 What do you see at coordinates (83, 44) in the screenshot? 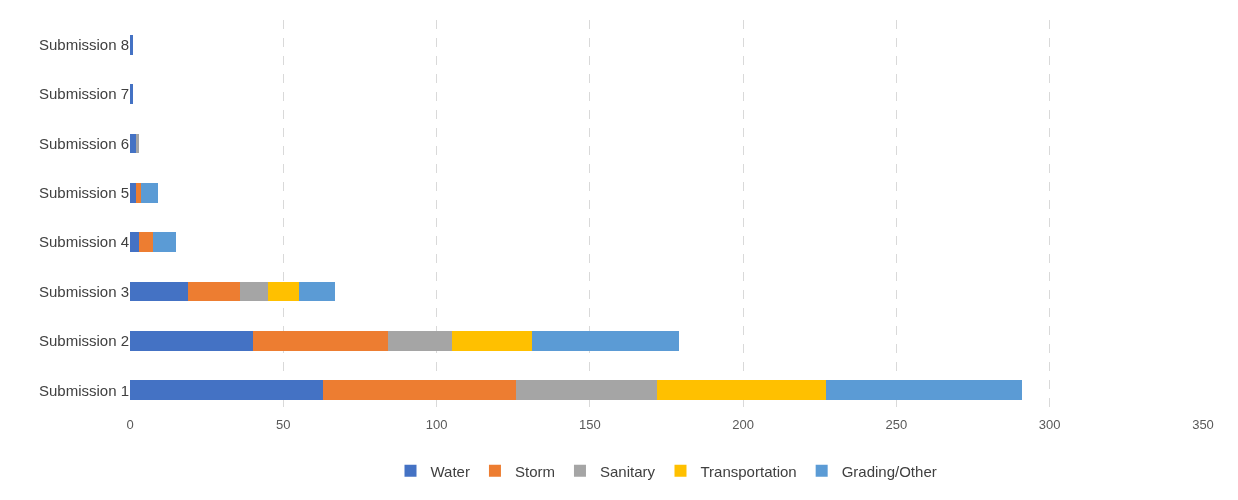
I see `y-tick-label: Submission 8` at bounding box center [83, 44].